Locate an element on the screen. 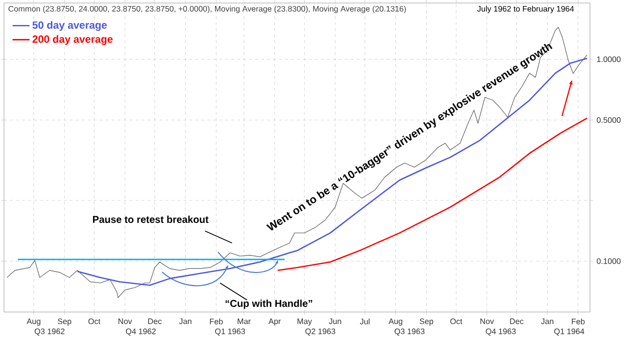 The width and height of the screenshot is (624, 343). annotation: “Cup with Handle” is located at coordinates (269, 304).